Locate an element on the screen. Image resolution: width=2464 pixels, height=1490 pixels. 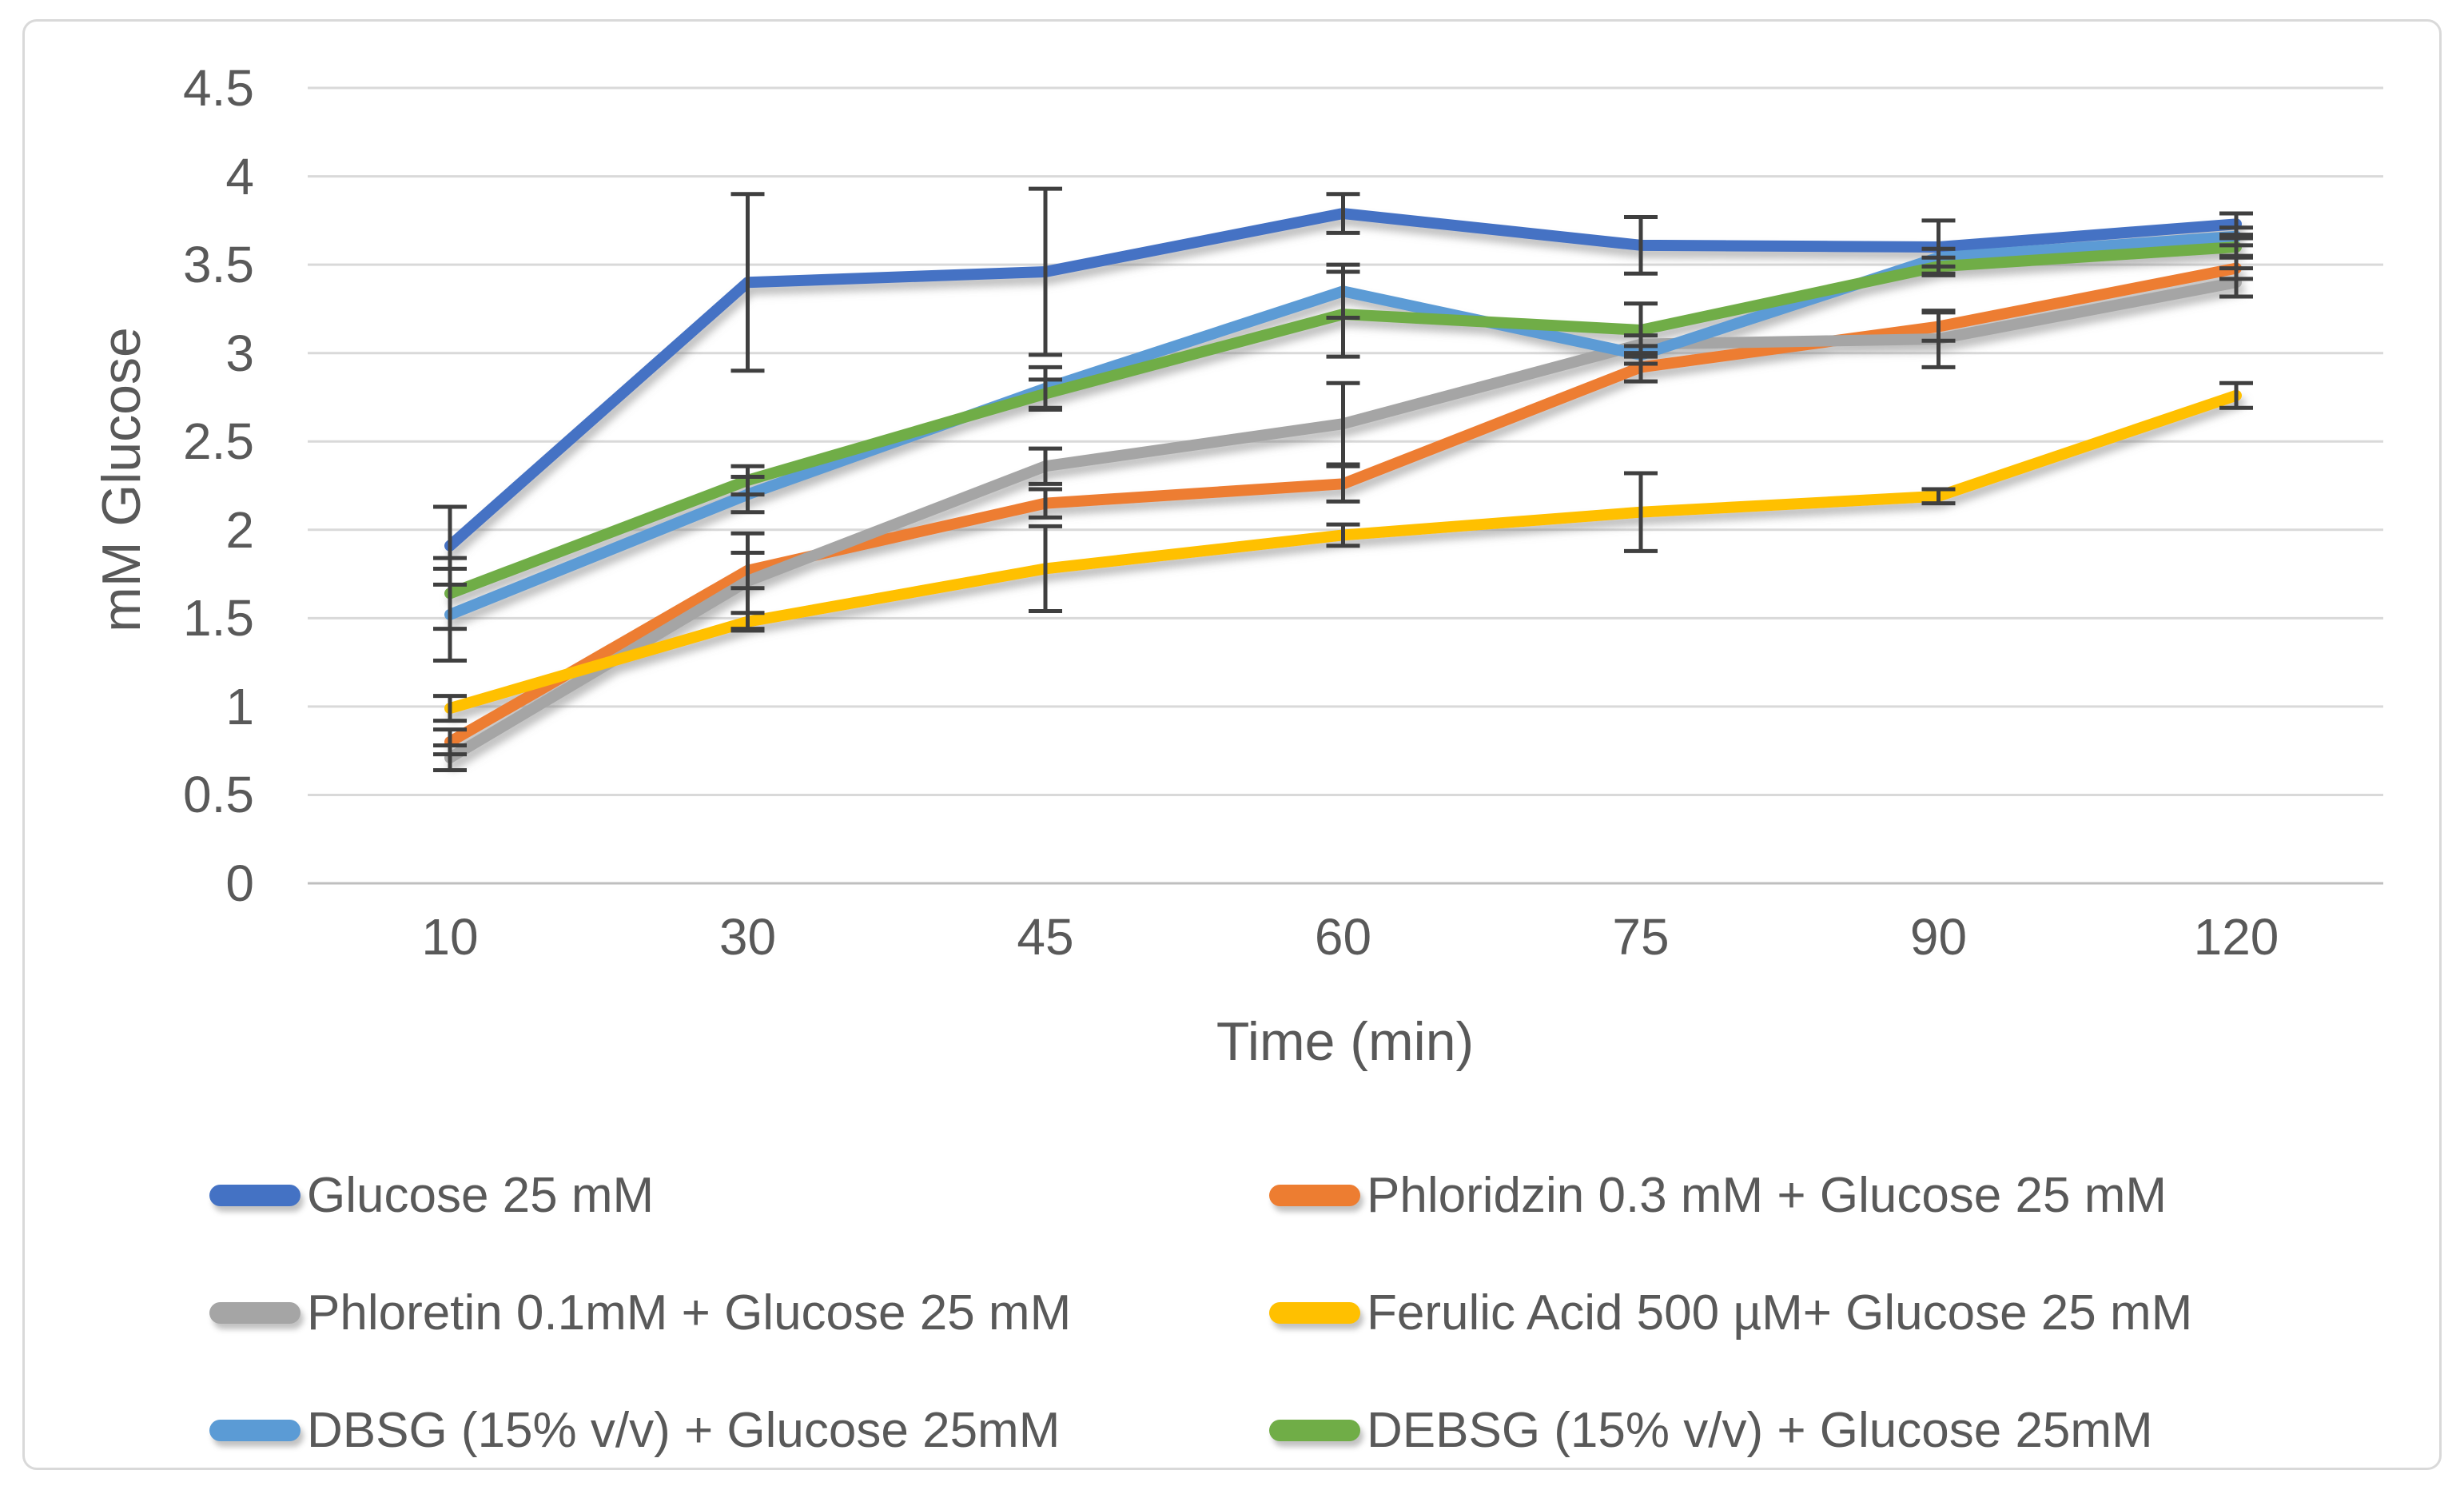
y-axis-title: mM Glucose is located at coordinates (122, 479).